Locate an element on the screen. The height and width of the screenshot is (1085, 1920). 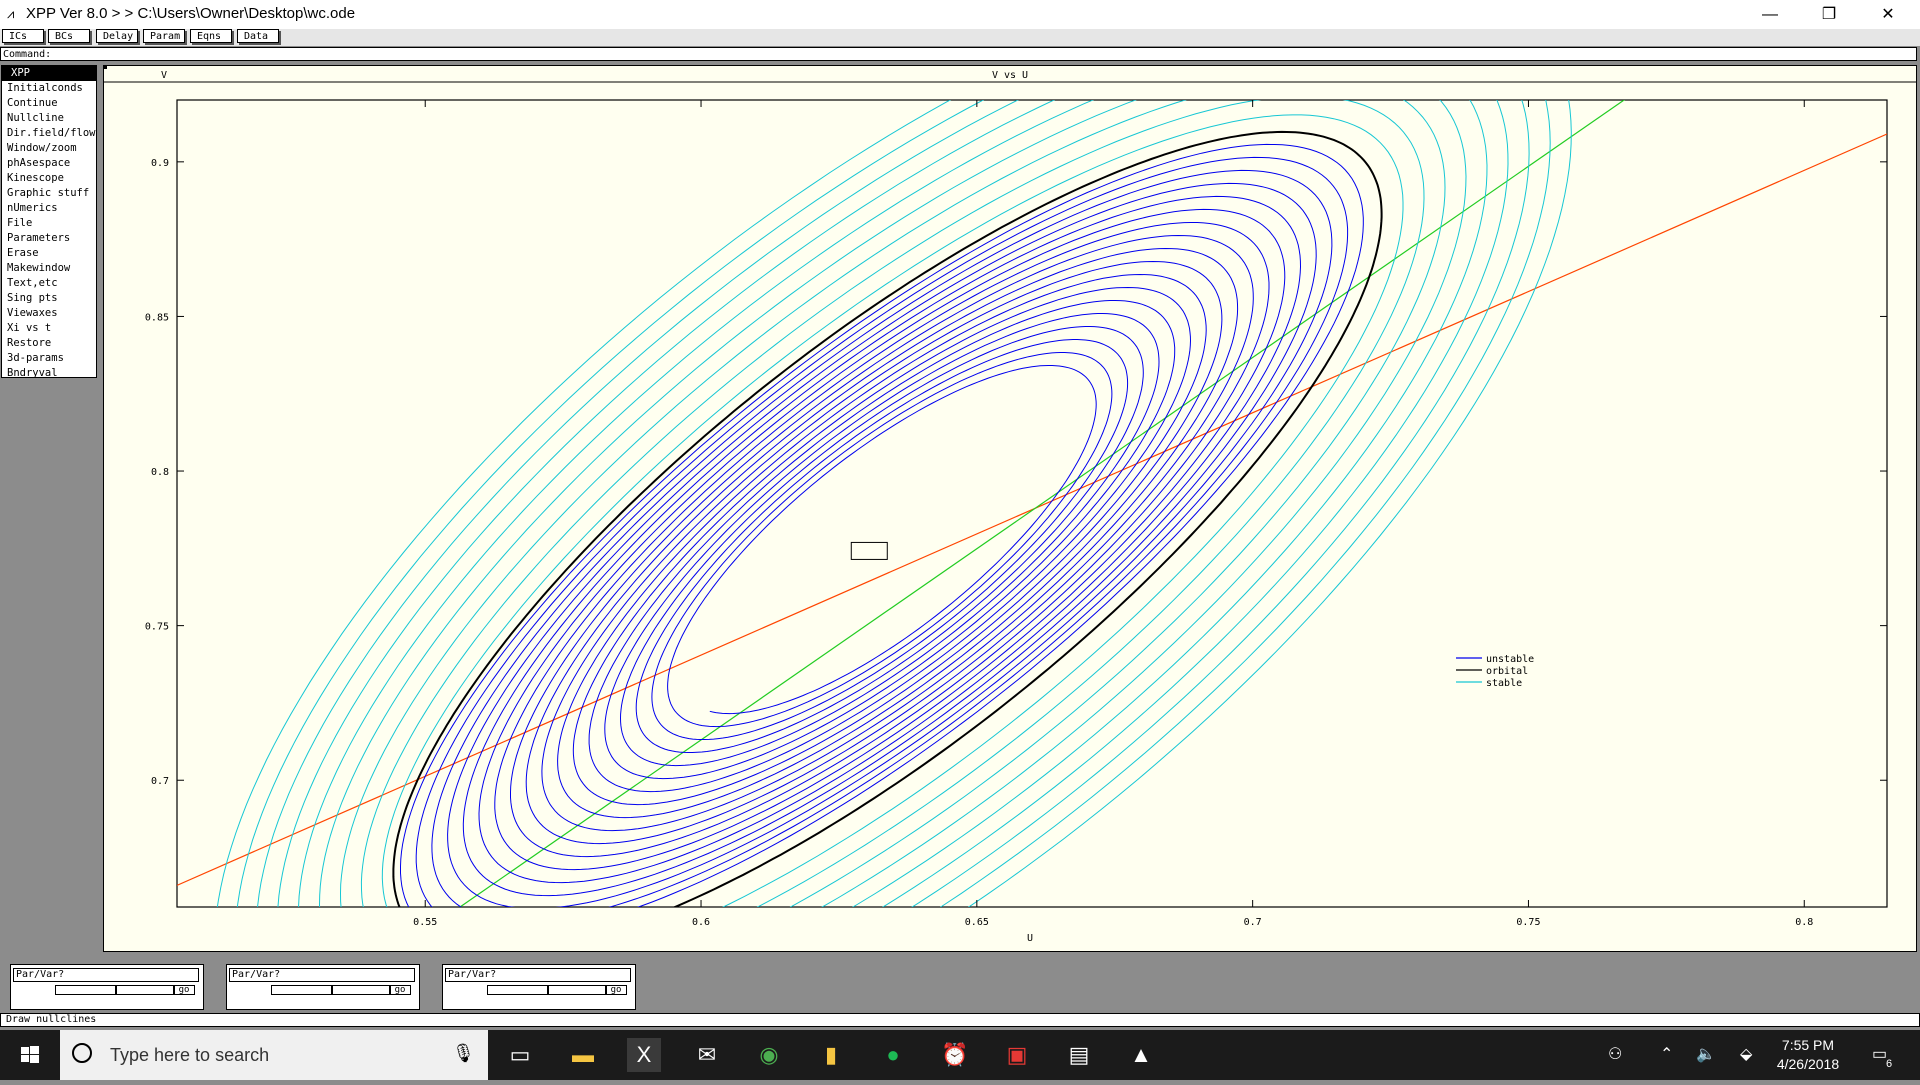
fixed-point-marker is located at coordinates (869, 550).